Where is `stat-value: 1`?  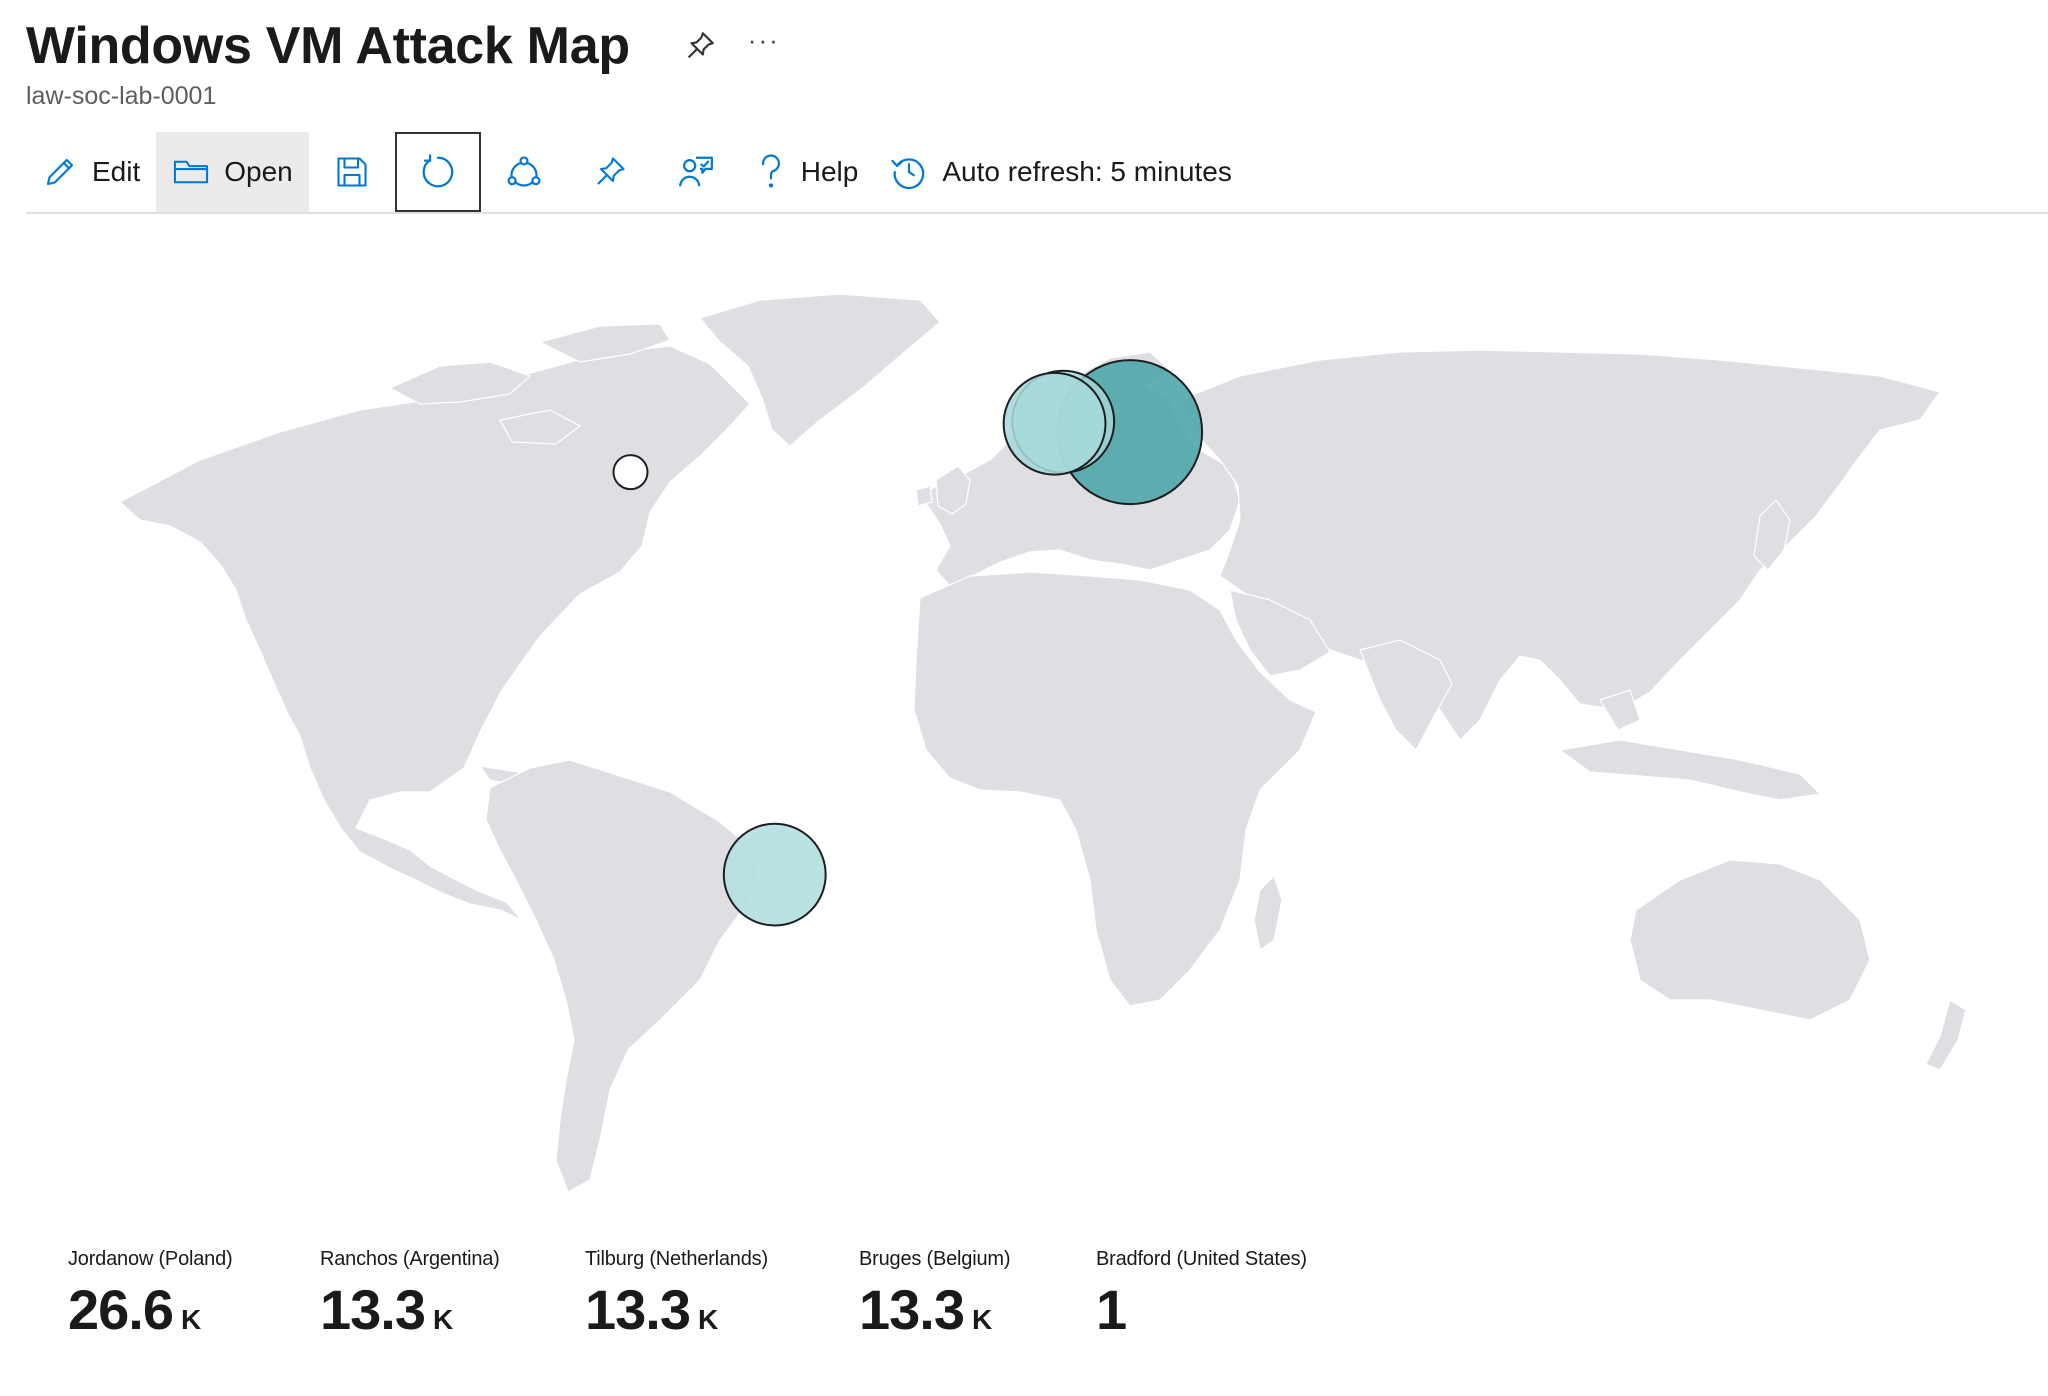 stat-value: 1 is located at coordinates (1111, 1309).